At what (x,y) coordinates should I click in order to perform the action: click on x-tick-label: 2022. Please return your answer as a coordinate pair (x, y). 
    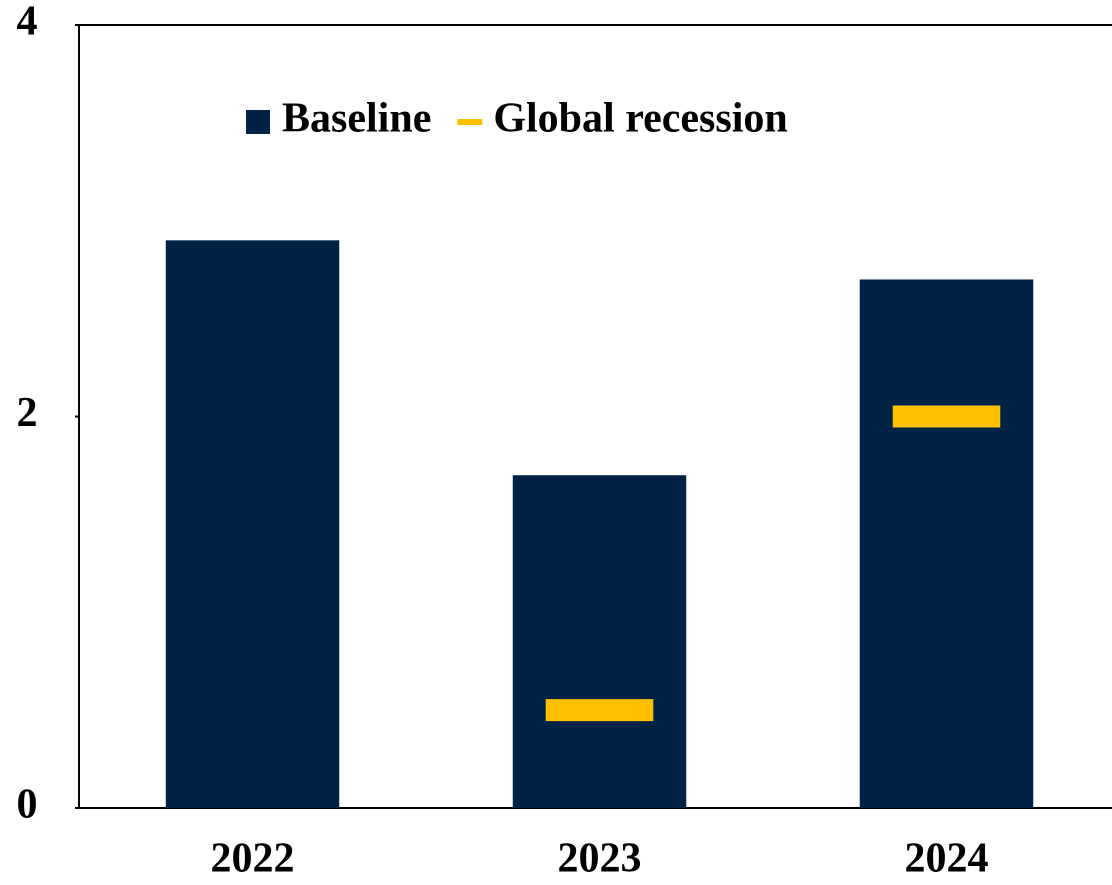
    Looking at the image, I should click on (253, 859).